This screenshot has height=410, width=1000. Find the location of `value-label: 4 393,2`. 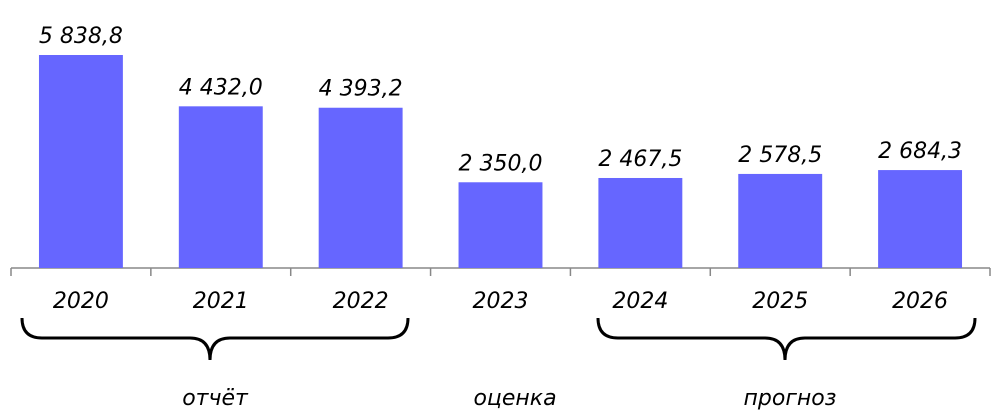

value-label: 4 393,2 is located at coordinates (361, 89).